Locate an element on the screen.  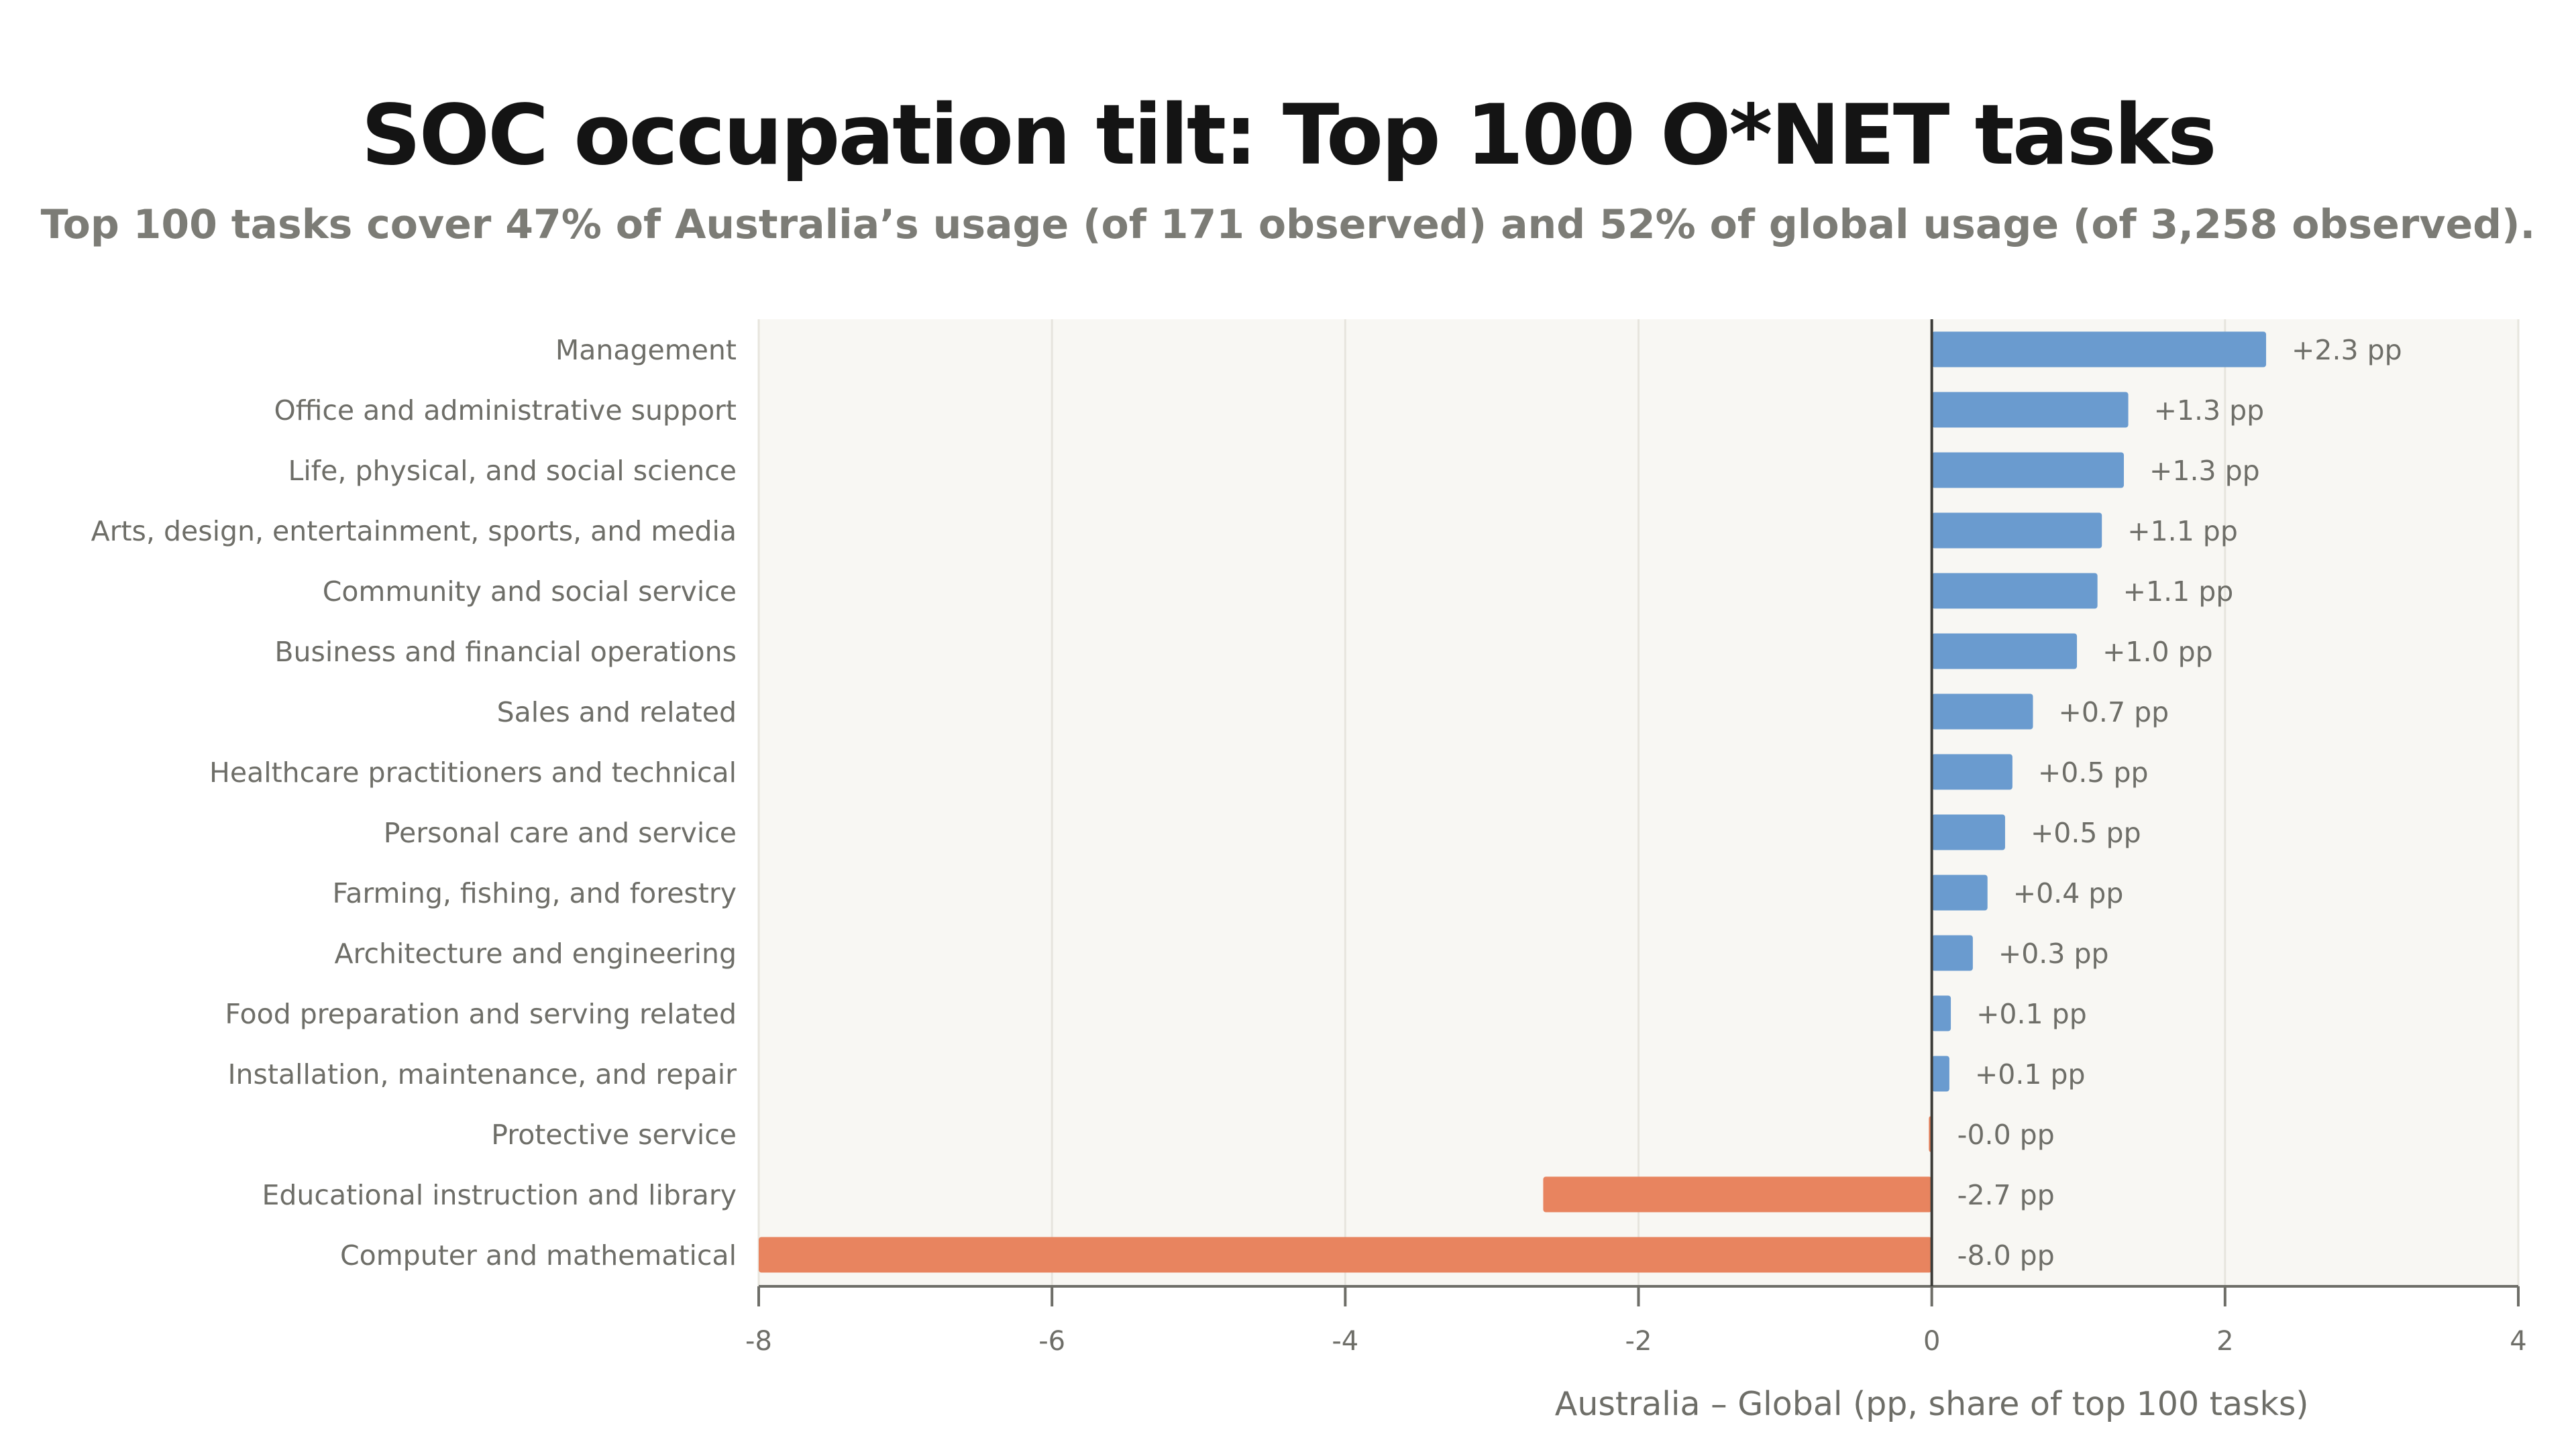
chart-title: SOC occupation tilt: Top 100 O*NET tasks is located at coordinates (1288, 135).